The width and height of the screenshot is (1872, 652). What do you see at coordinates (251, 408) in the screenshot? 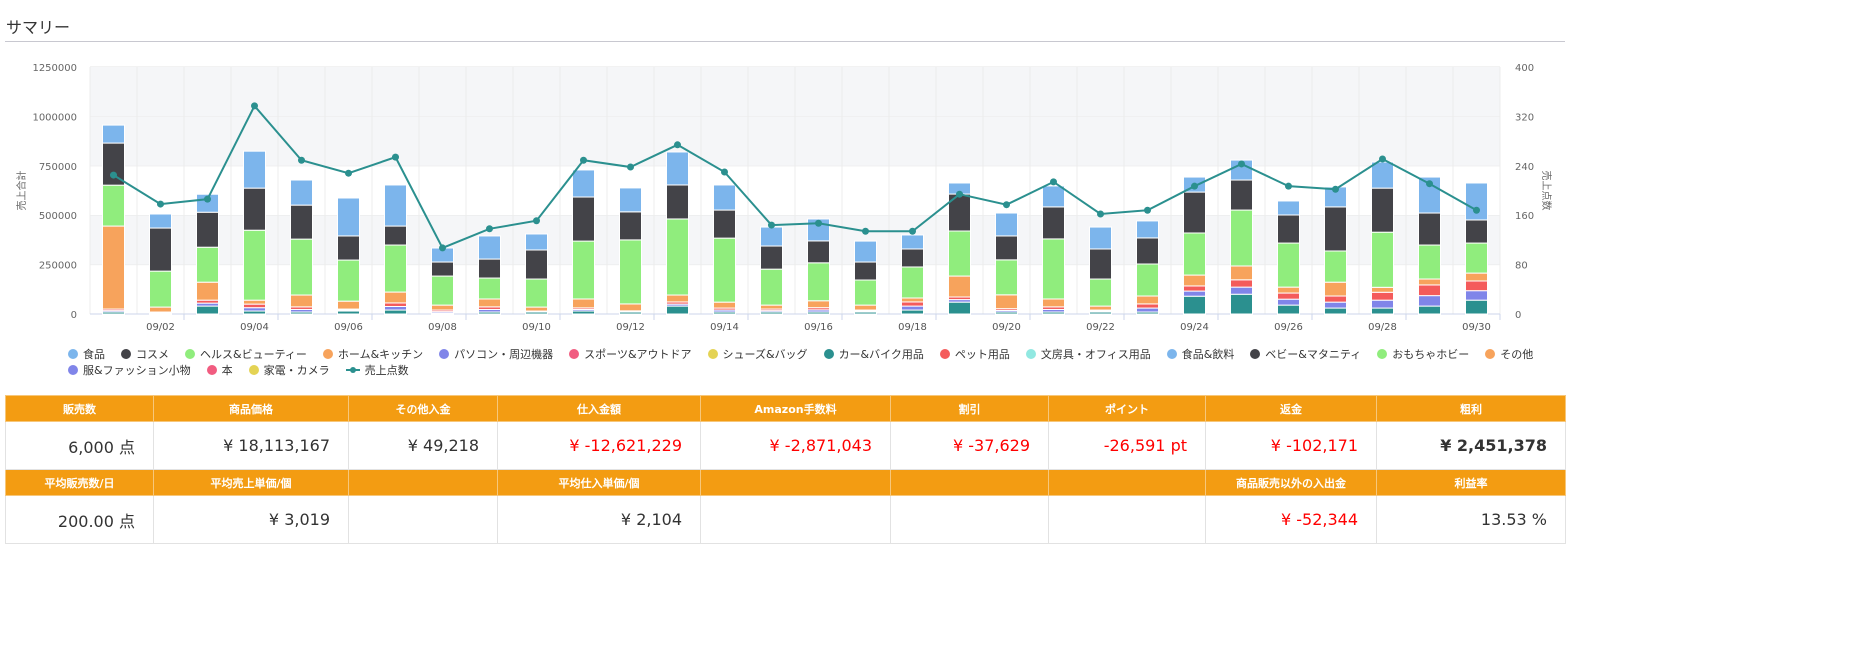
I see `column-header: 商品価格` at bounding box center [251, 408].